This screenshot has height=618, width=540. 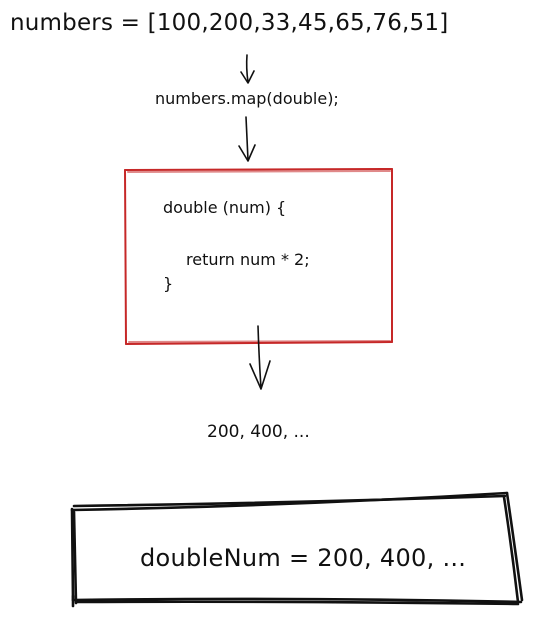 What do you see at coordinates (168, 284) in the screenshot?
I see `function-closing-brace: }` at bounding box center [168, 284].